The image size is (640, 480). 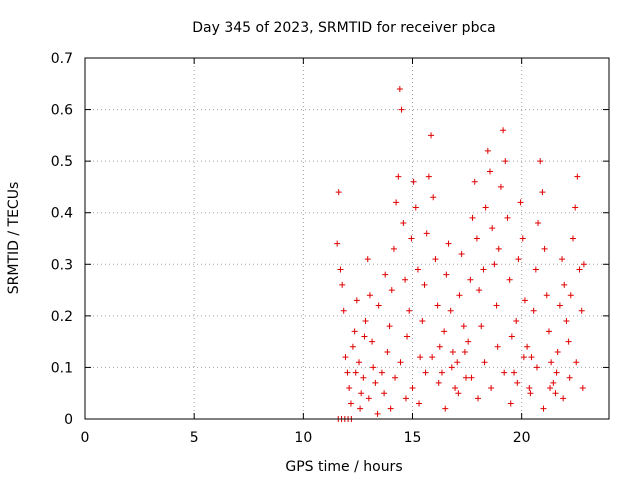 I want to click on y-tick-label: 0.2, so click(x=62, y=317).